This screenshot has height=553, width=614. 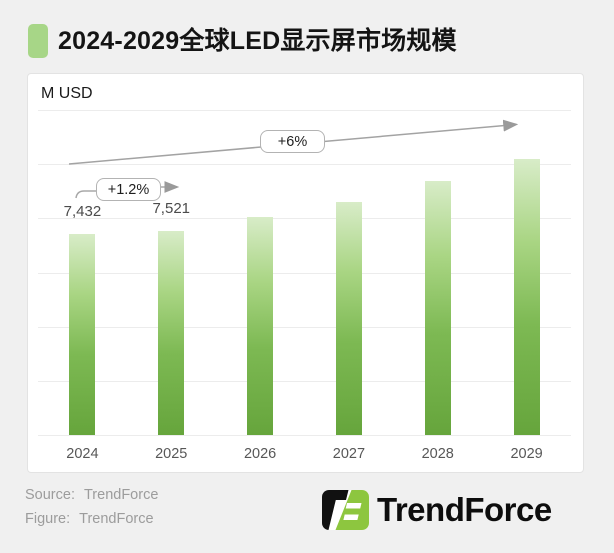 What do you see at coordinates (171, 333) in the screenshot?
I see `bar-2025` at bounding box center [171, 333].